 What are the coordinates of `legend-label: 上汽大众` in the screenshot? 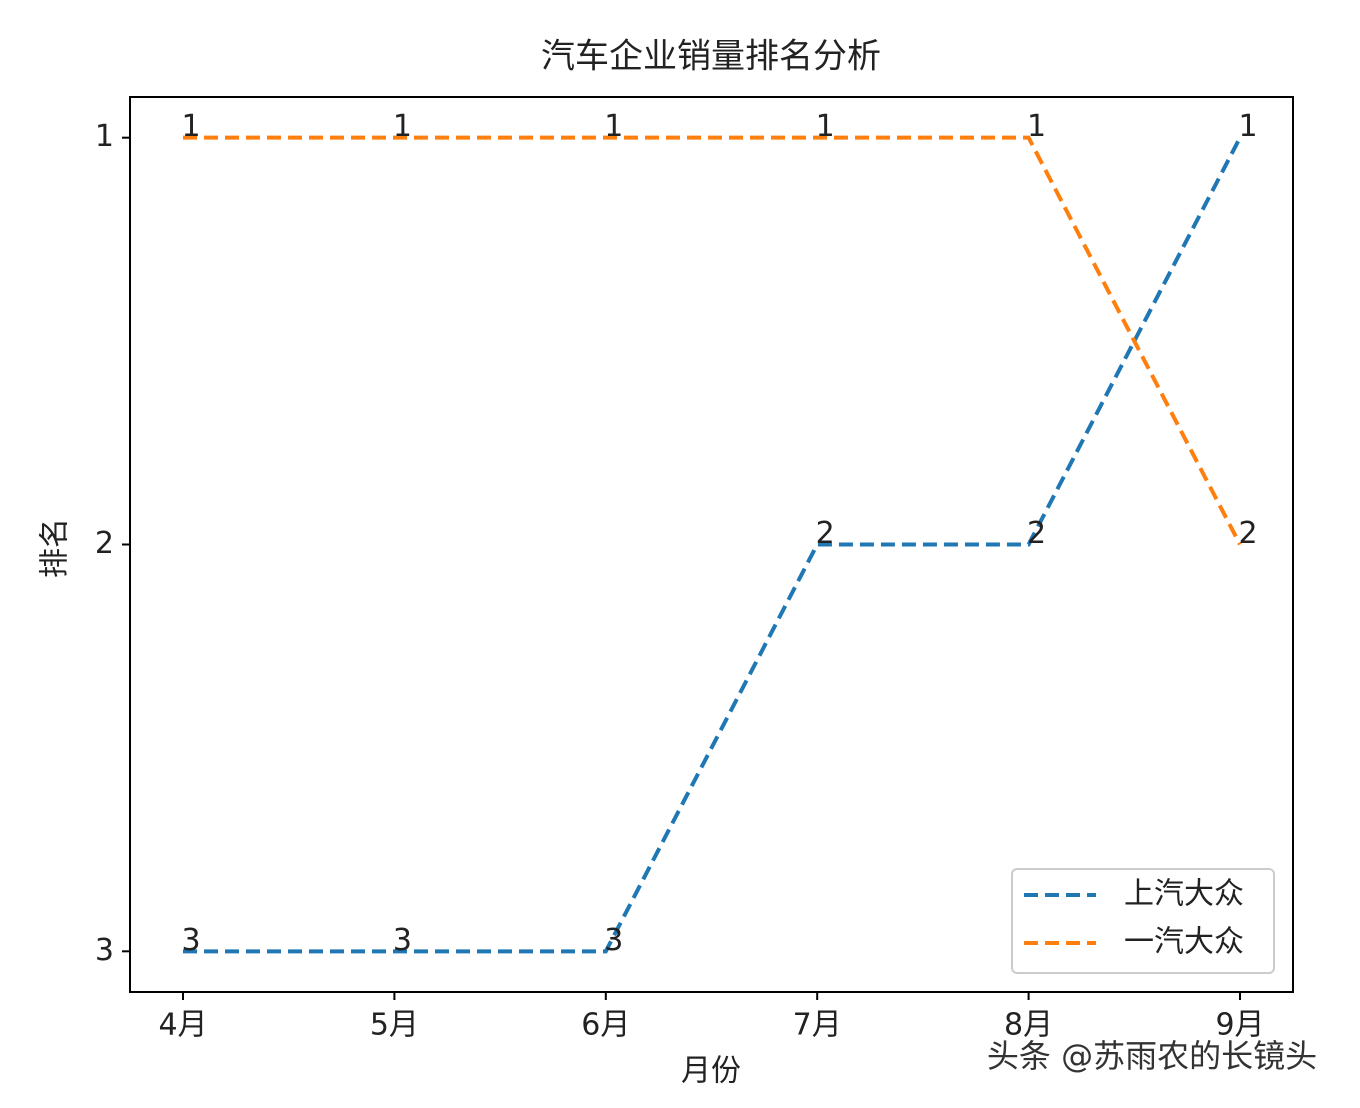 It's located at (1184, 894).